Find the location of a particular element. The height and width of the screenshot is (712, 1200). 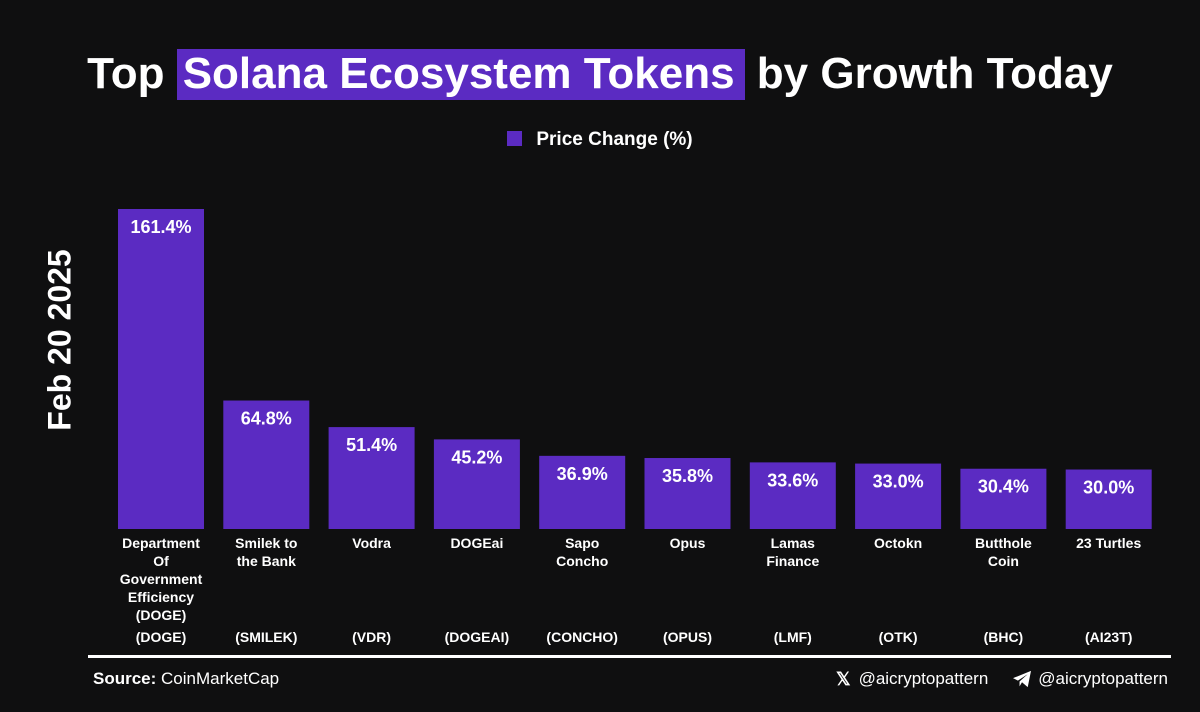

x-logo-icon: 𝕏 is located at coordinates (843, 679).